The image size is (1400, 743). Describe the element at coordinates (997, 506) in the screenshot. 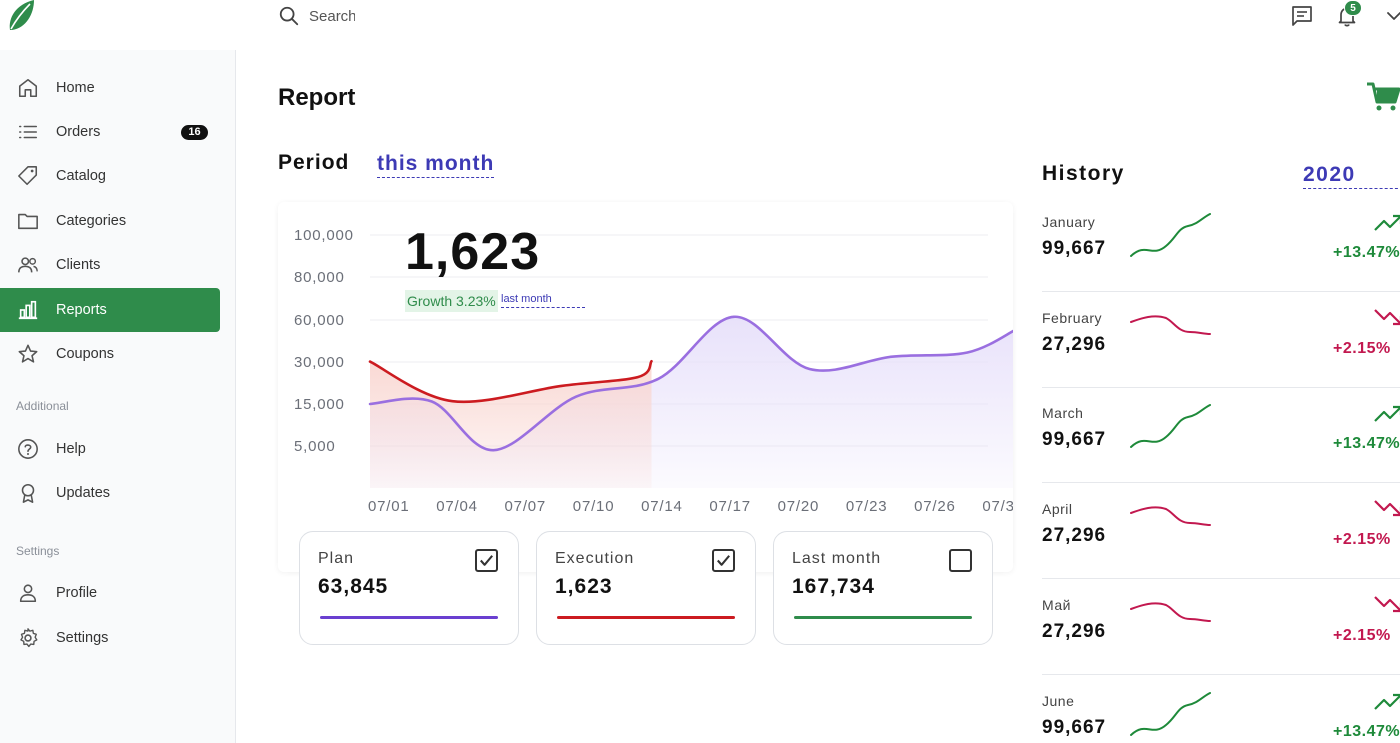

I see `x-tick-label: 07/30` at that location.